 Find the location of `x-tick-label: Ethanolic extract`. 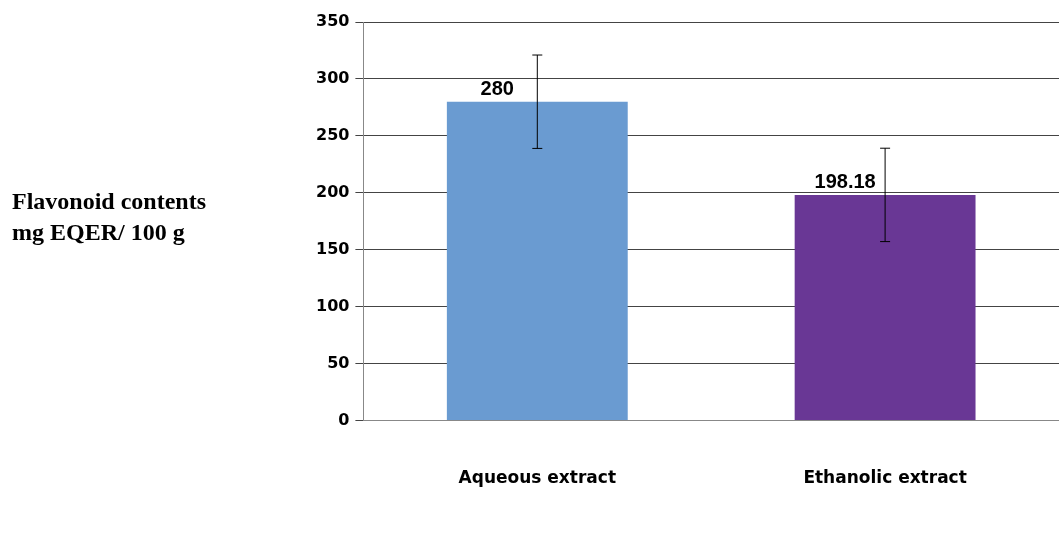

x-tick-label: Ethanolic extract is located at coordinates (885, 477).